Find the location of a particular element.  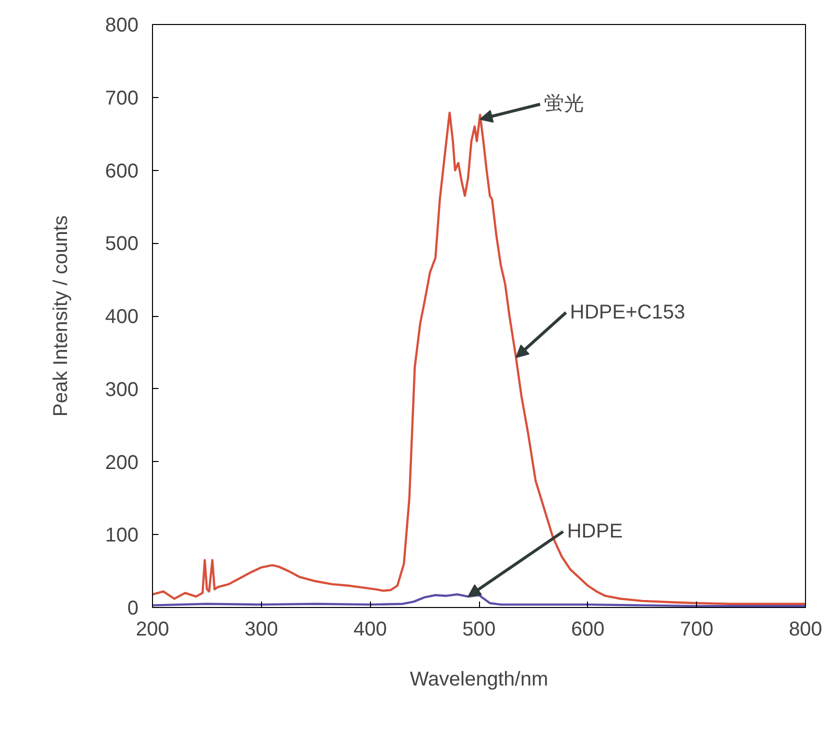

x-tick-label: 300 is located at coordinates (261, 629).